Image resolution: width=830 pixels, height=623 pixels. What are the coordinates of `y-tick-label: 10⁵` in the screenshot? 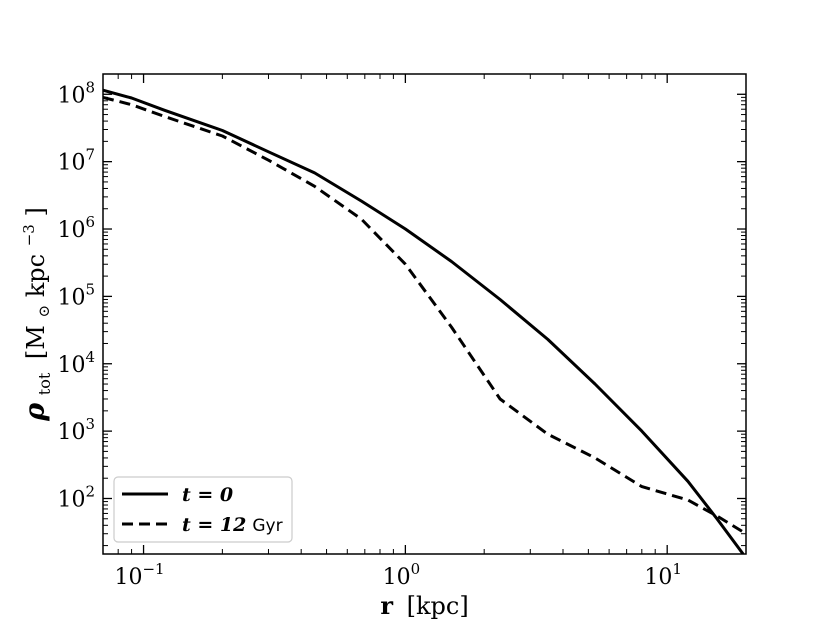 It's located at (76, 295).